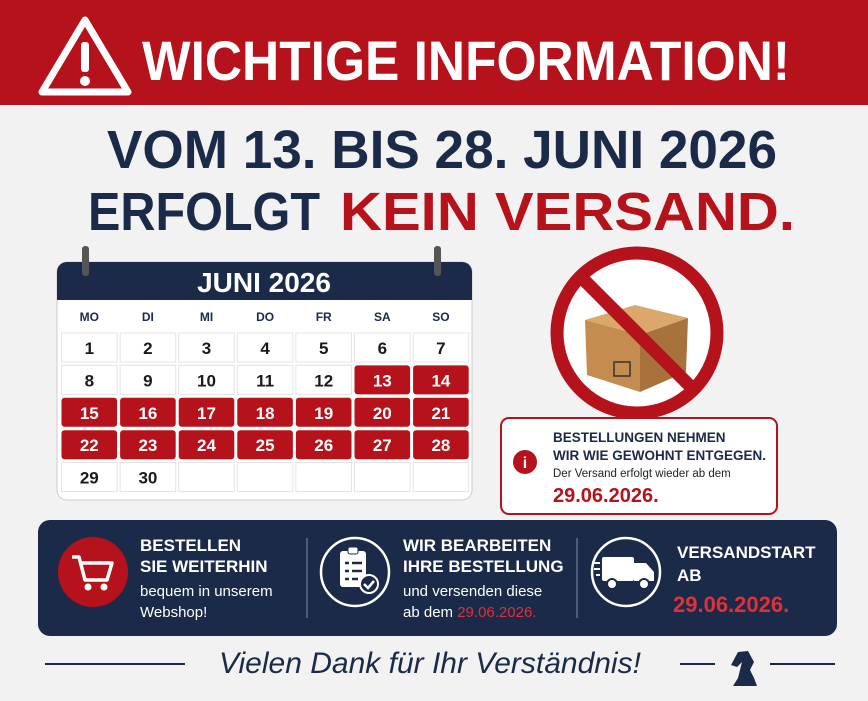 This screenshot has width=868, height=701. Describe the element at coordinates (626, 572) in the screenshot. I see `truck-icon` at that location.